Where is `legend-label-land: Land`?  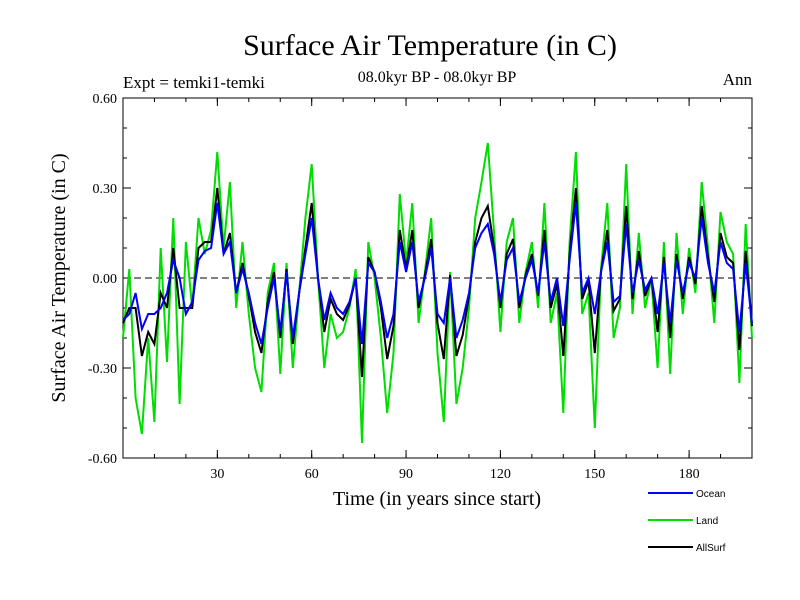 legend-label-land: Land is located at coordinates (707, 521).